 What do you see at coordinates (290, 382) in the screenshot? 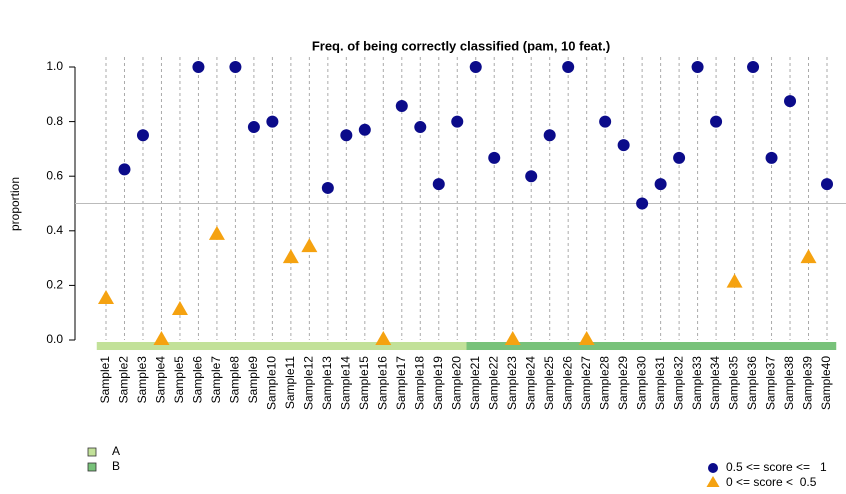
I see `x-tick-label: Sample11` at bounding box center [290, 382].